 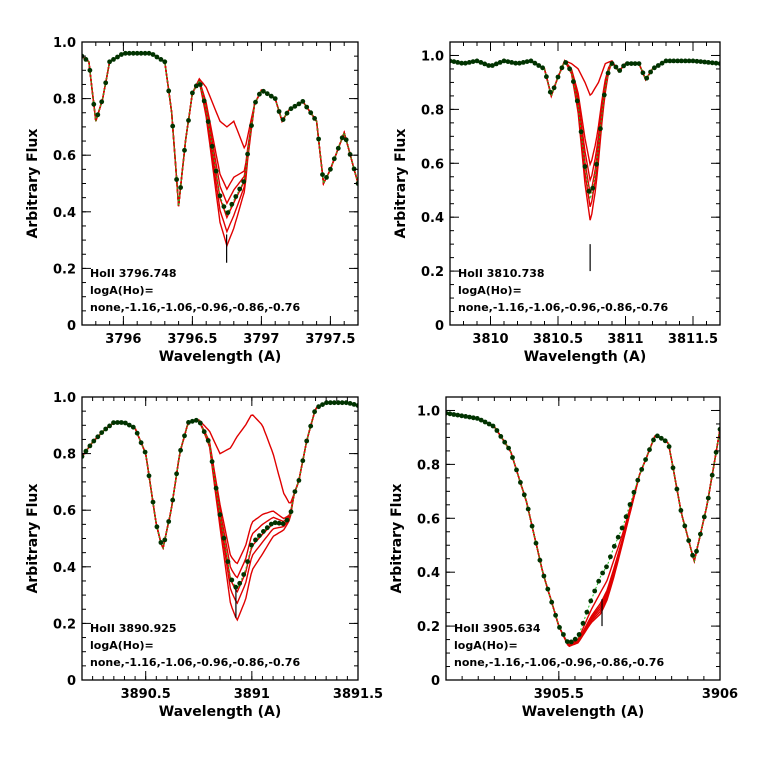 I want to click on y-tick-label: 0.6, so click(x=64, y=156).